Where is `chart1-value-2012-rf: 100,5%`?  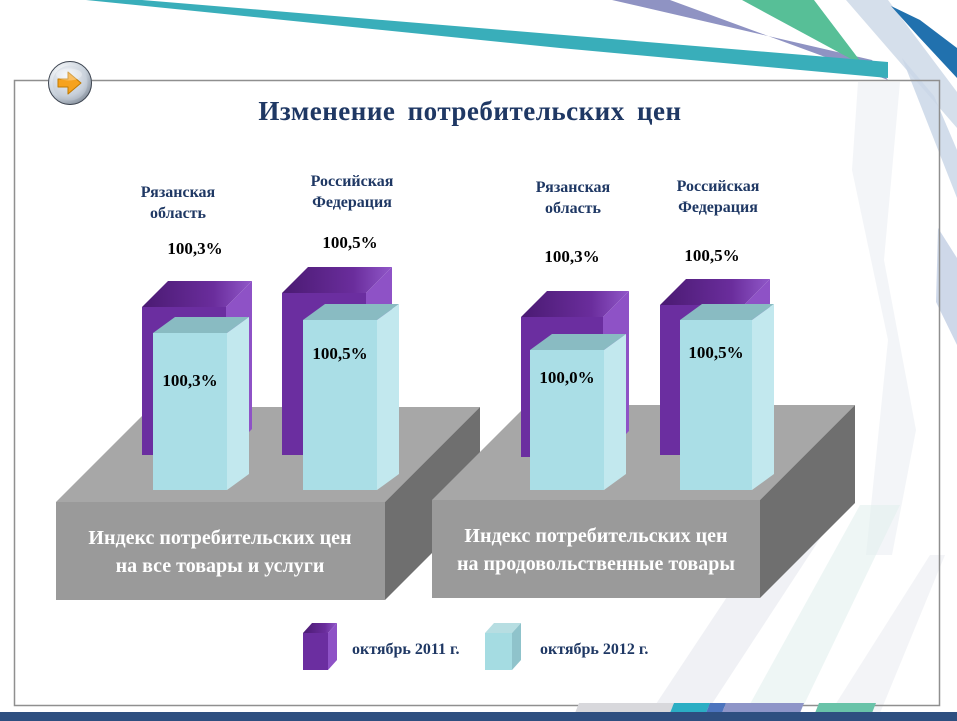
chart1-value-2012-rf: 100,5% is located at coordinates (340, 353).